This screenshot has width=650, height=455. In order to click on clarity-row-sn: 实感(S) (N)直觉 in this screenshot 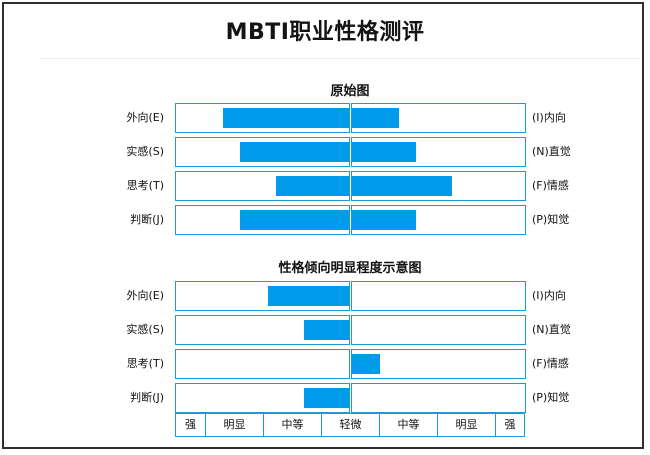, I will do `click(325, 330)`.